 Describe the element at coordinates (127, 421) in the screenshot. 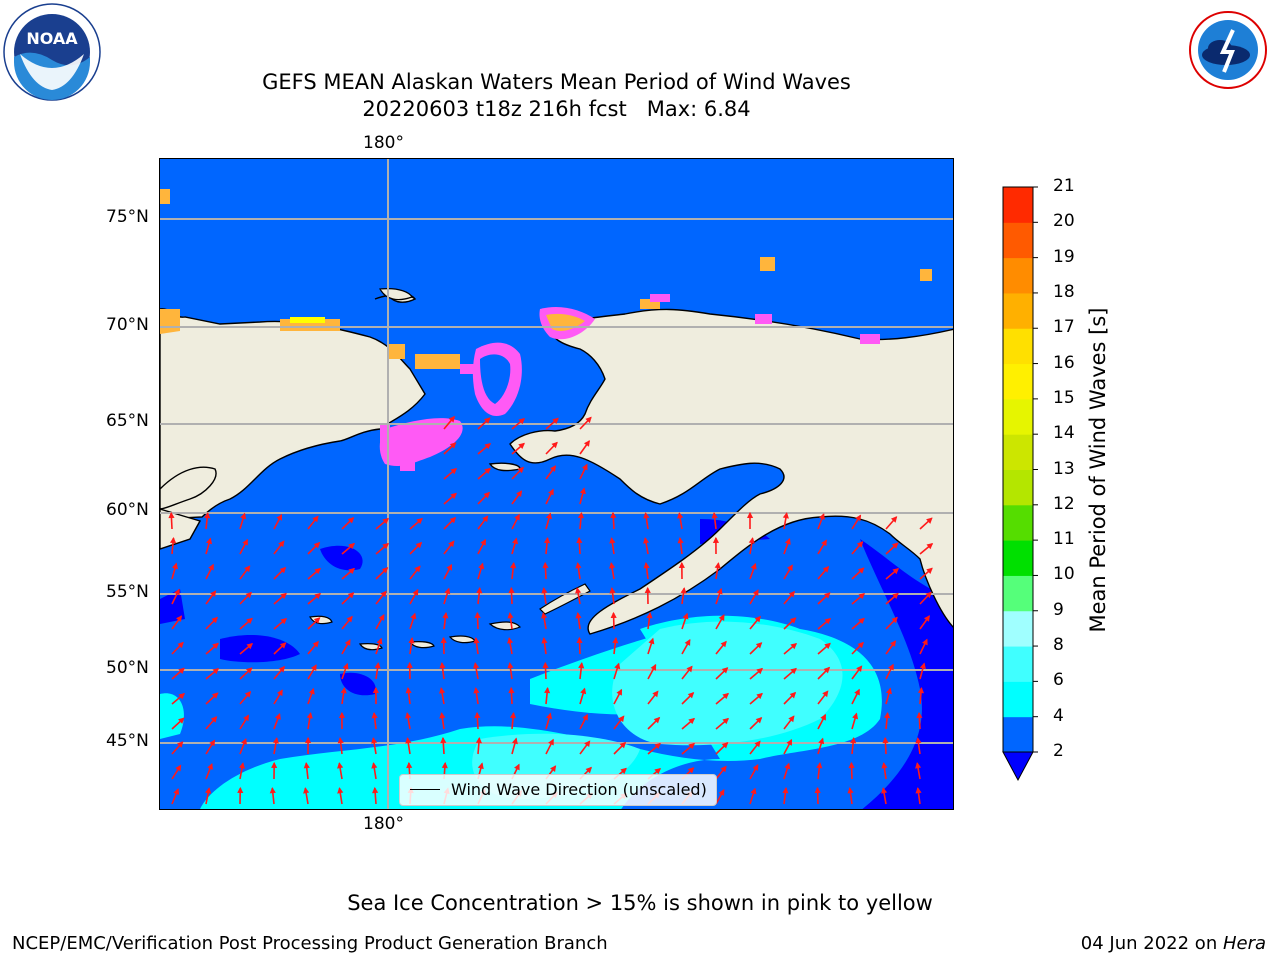

I see `lat-label-65: 65°N` at that location.